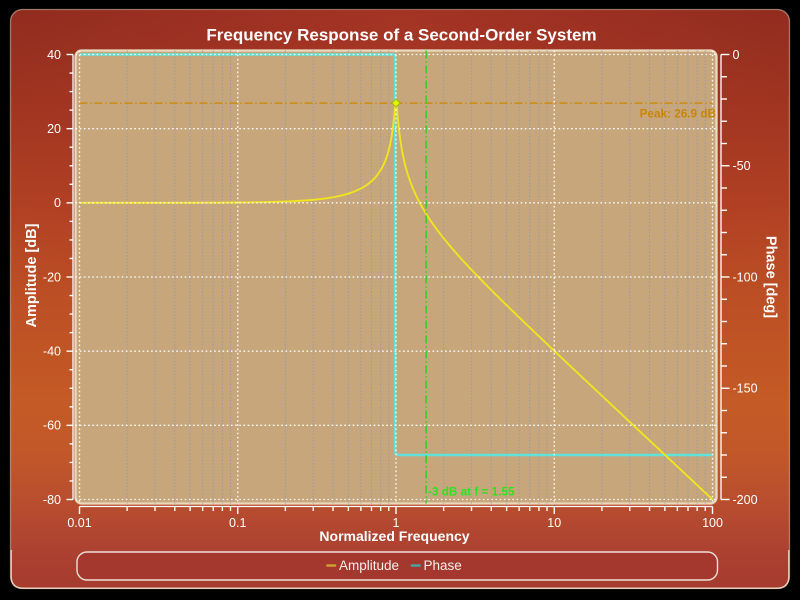 Image resolution: width=800 pixels, height=600 pixels. What do you see at coordinates (79, 523) in the screenshot?
I see `svg-text: 0.01` at bounding box center [79, 523].